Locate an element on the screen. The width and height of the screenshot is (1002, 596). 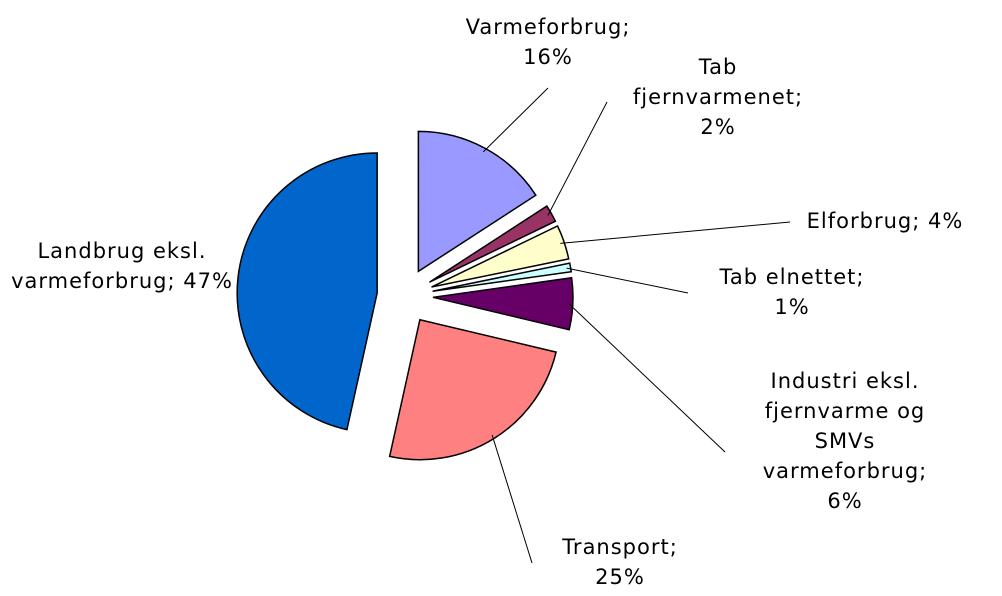
value-label: 6% is located at coordinates (845, 501).